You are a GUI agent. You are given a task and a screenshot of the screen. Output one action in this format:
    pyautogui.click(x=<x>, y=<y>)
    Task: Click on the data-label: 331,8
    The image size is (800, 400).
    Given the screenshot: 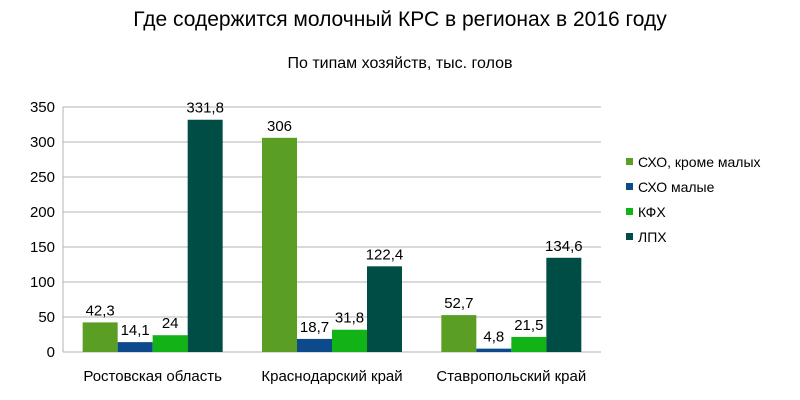 What is the action you would take?
    pyautogui.click(x=205, y=108)
    